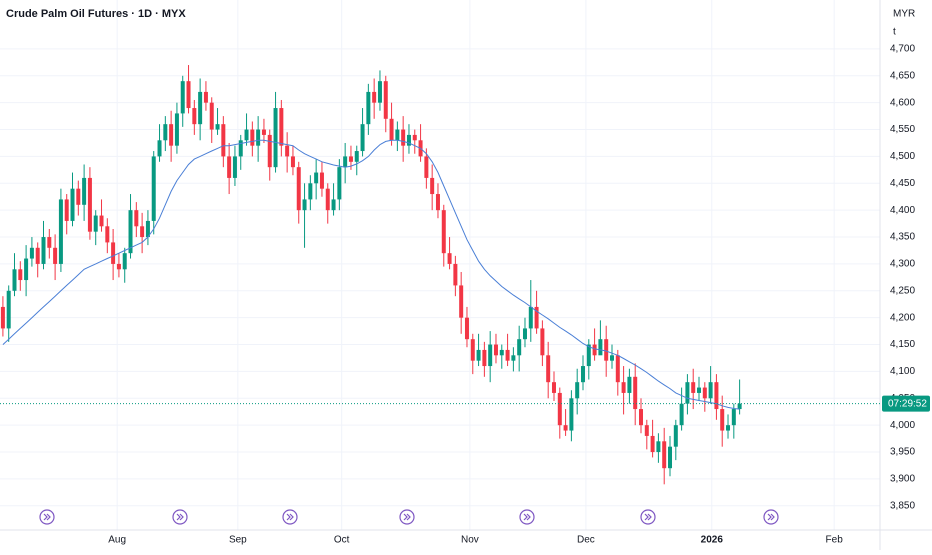  I want to click on x-tick-label: Oct, so click(342, 540).